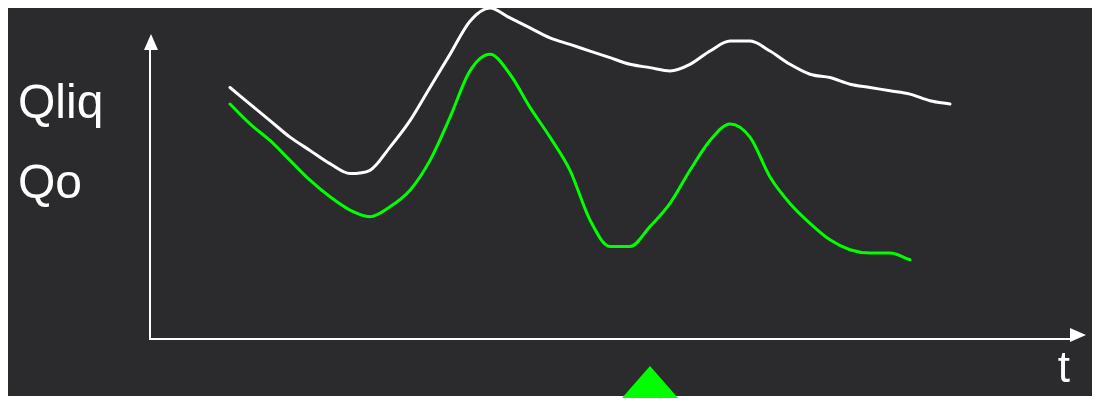 The width and height of the screenshot is (1100, 404). What do you see at coordinates (1063, 366) in the screenshot?
I see `x-axis-title: t` at bounding box center [1063, 366].